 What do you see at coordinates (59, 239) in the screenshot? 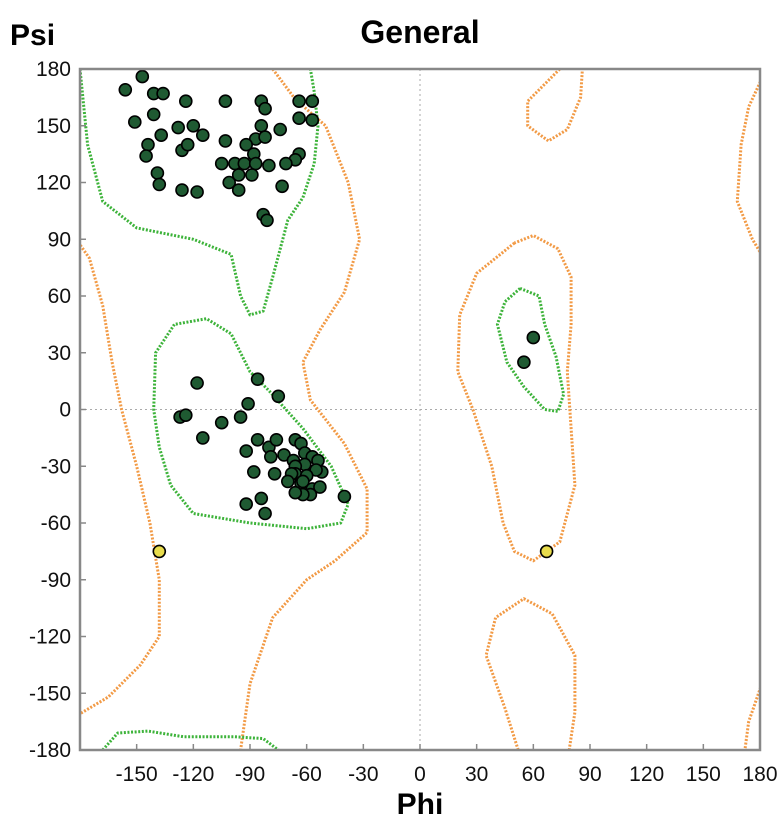
I see `y-tick-label: 90` at bounding box center [59, 239].